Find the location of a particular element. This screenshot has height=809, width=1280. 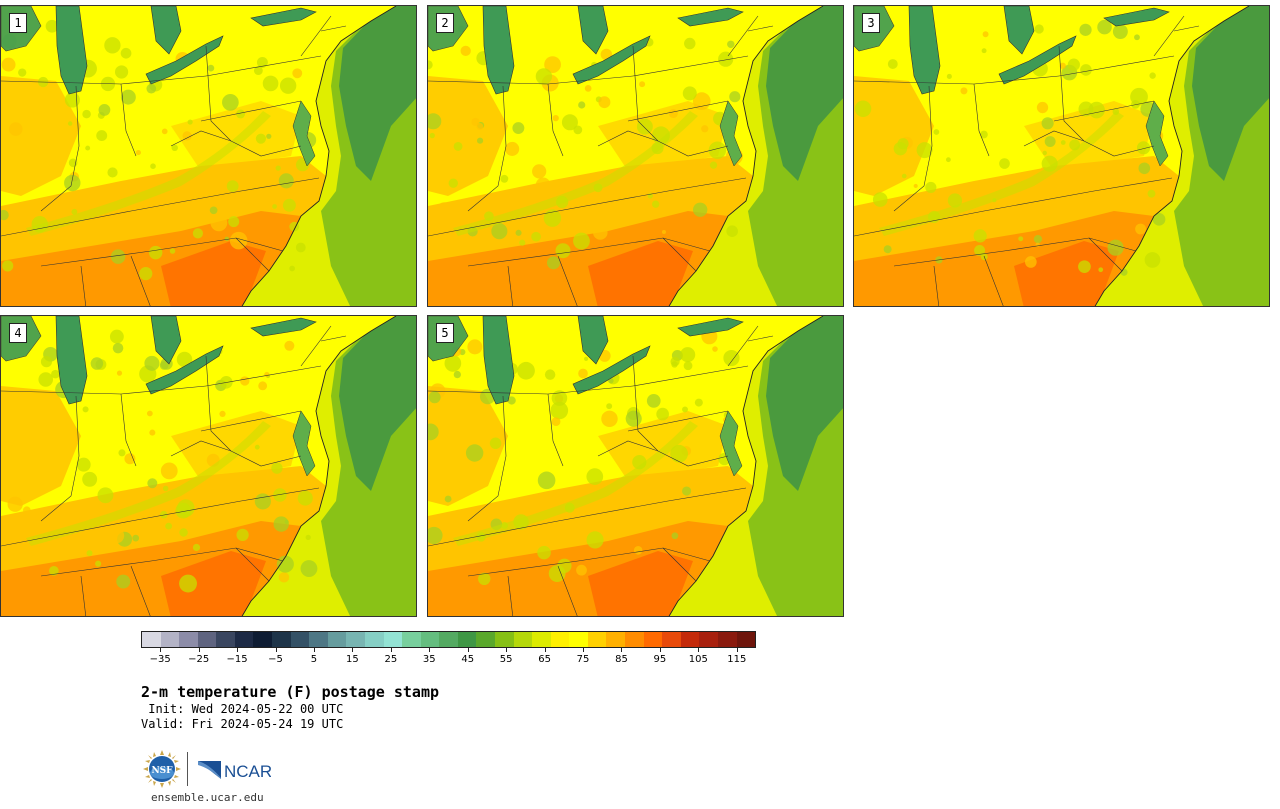

chesapeake-bay is located at coordinates (304, 133).